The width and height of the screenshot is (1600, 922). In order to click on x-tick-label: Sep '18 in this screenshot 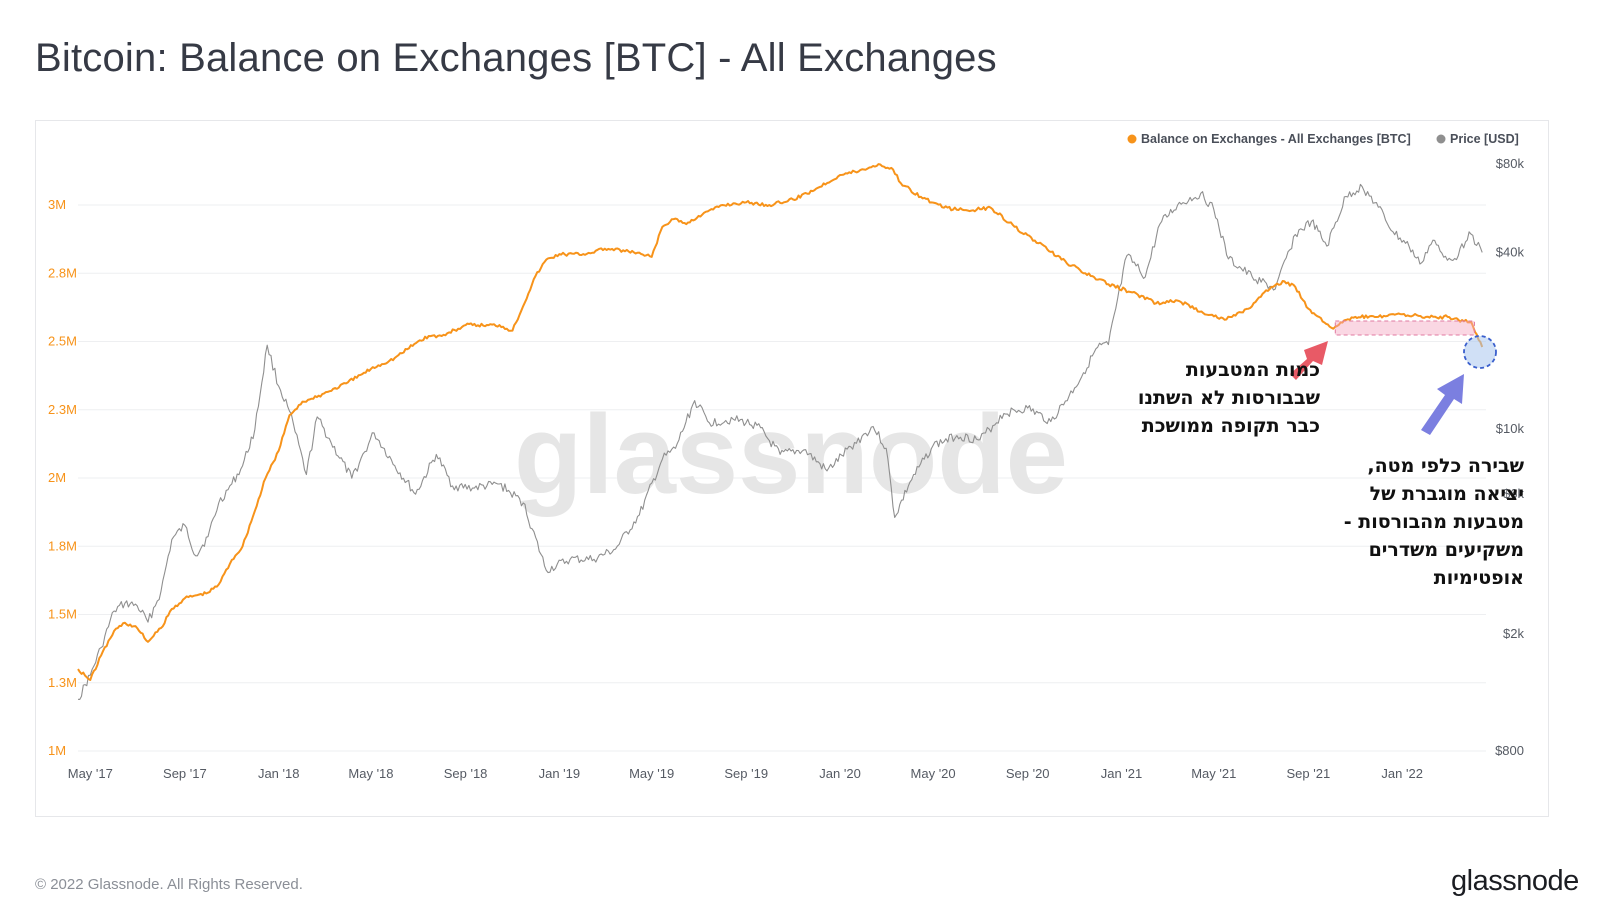, I will do `click(466, 773)`.